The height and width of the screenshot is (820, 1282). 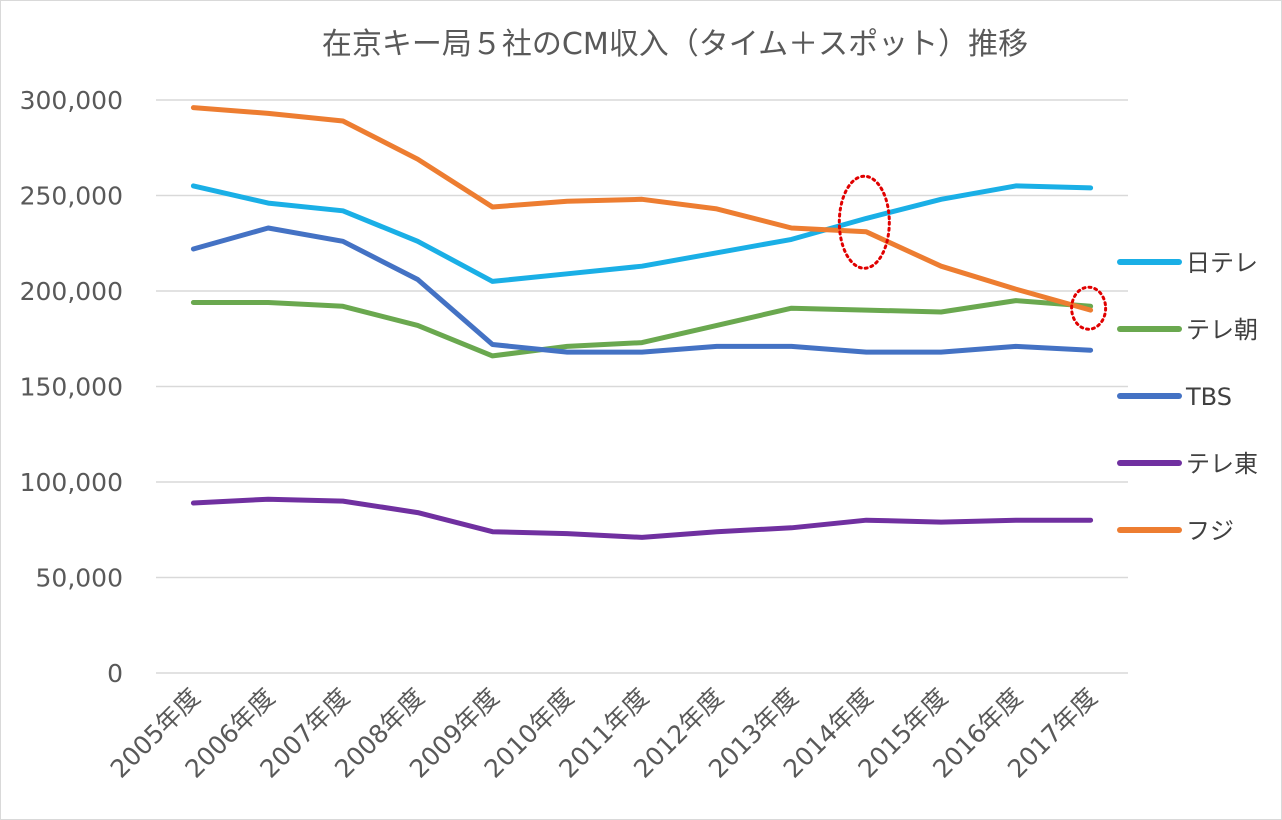 What do you see at coordinates (1222, 330) in the screenshot?
I see `legend-label: テレ朝` at bounding box center [1222, 330].